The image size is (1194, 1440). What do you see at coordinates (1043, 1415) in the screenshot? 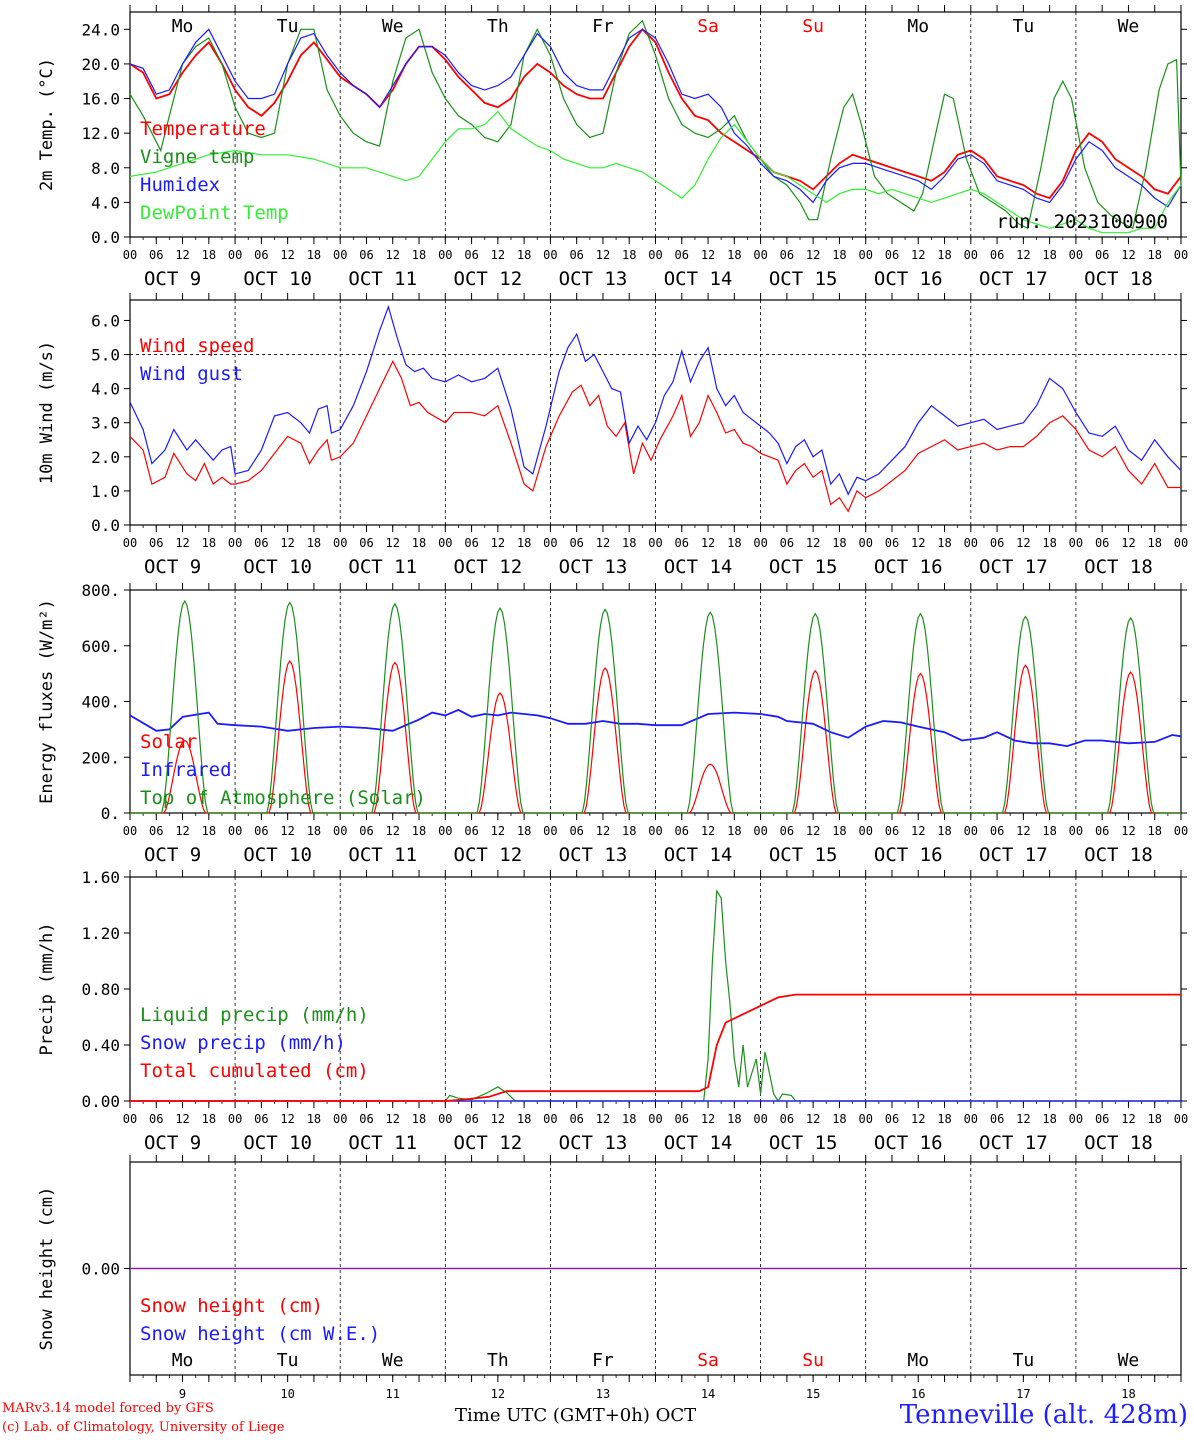
I see `station-name: Tenneville (alt. 428m)` at bounding box center [1043, 1415].